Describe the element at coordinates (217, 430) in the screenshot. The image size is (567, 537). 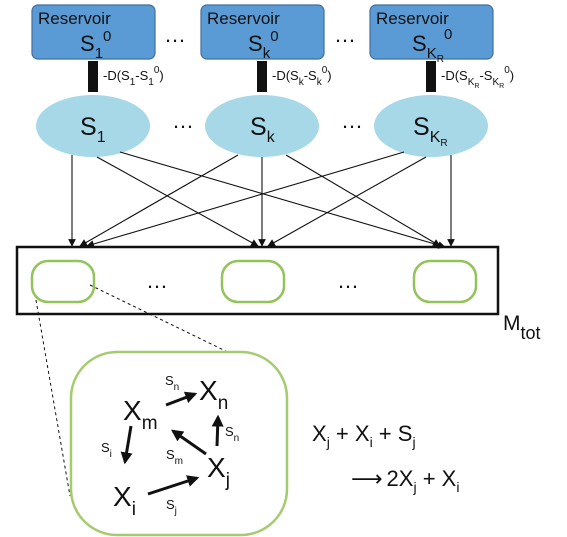
I see `reaction-arrow-j-n` at that location.